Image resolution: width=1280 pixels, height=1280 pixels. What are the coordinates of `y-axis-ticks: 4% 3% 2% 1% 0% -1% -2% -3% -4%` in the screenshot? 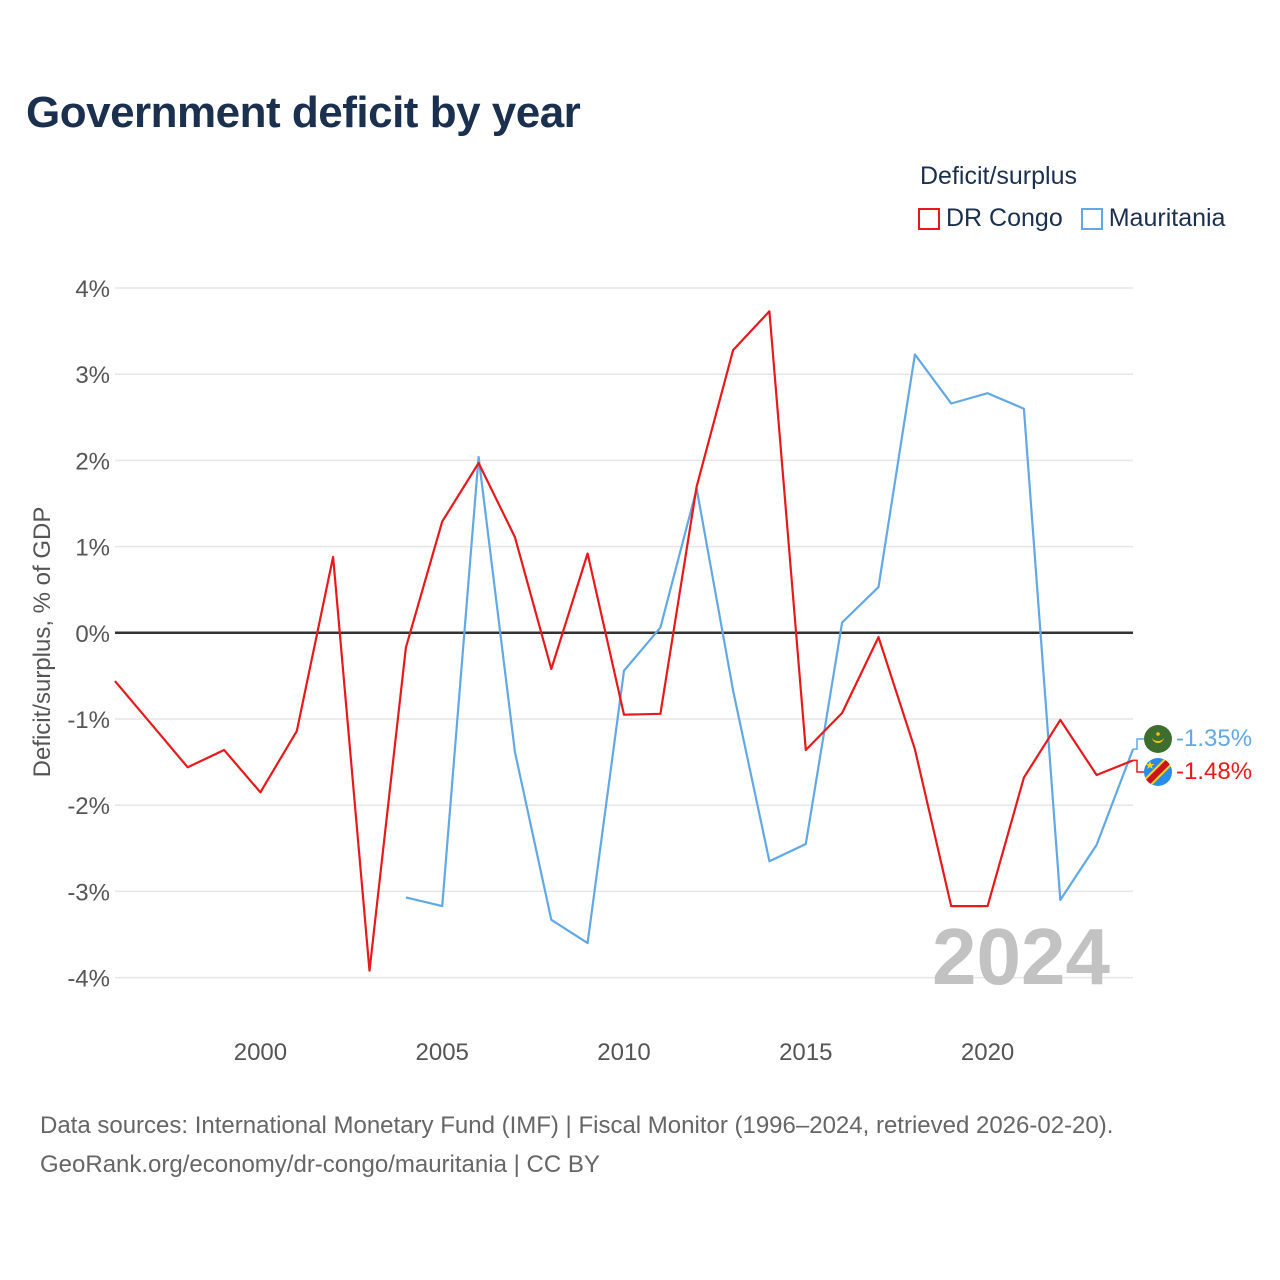 It's located at (88, 634).